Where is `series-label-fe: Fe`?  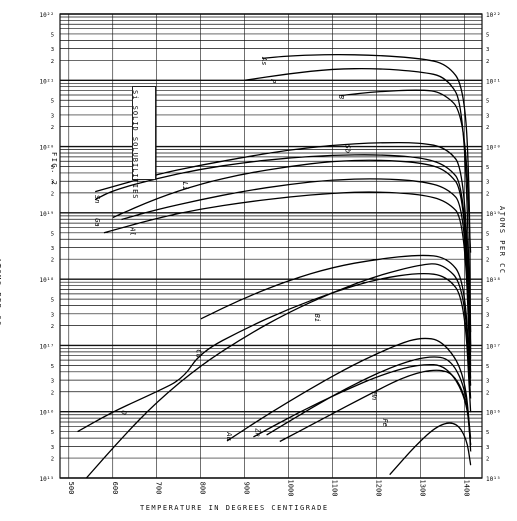 series-label-fe: Fe is located at coordinates (385, 422).